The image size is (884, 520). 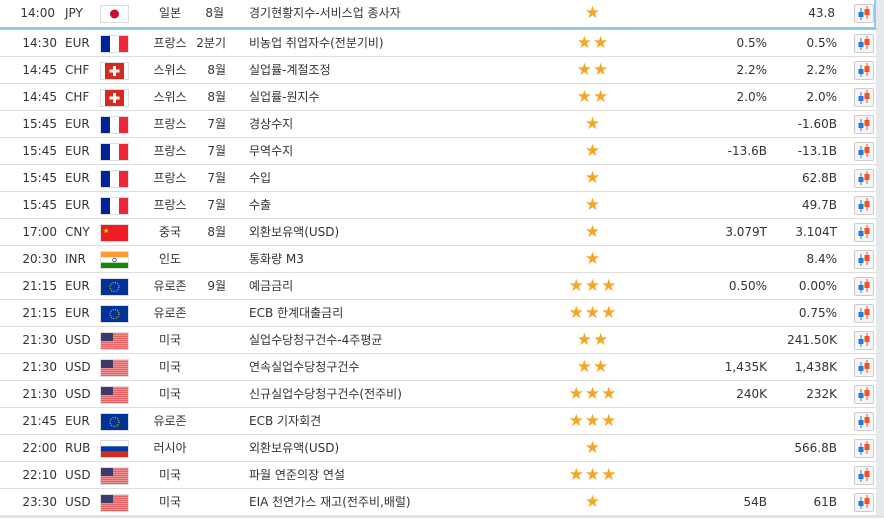 I want to click on event-name: 실업률-계절조정, so click(x=290, y=70).